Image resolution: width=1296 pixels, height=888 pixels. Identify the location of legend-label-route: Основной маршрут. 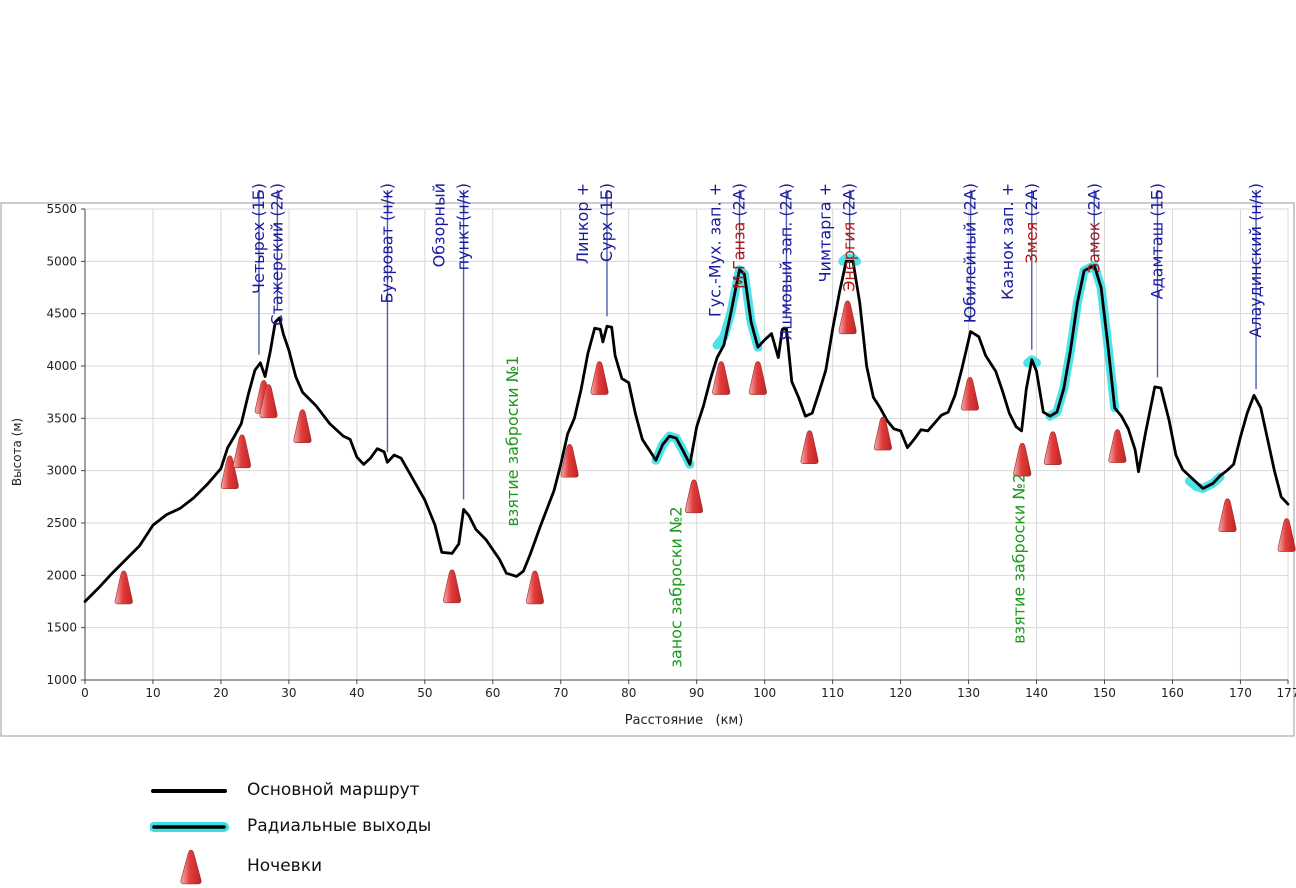
(333, 790).